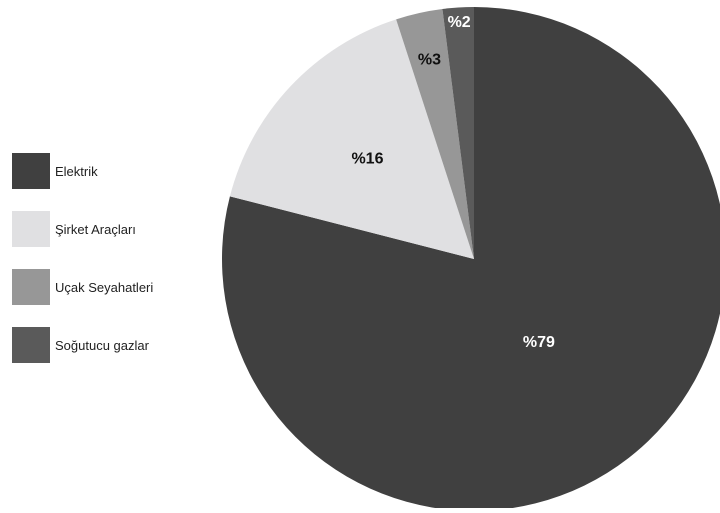 The width and height of the screenshot is (720, 513). Describe the element at coordinates (76, 171) in the screenshot. I see `legend-label-elektrik: Elektrik` at that location.